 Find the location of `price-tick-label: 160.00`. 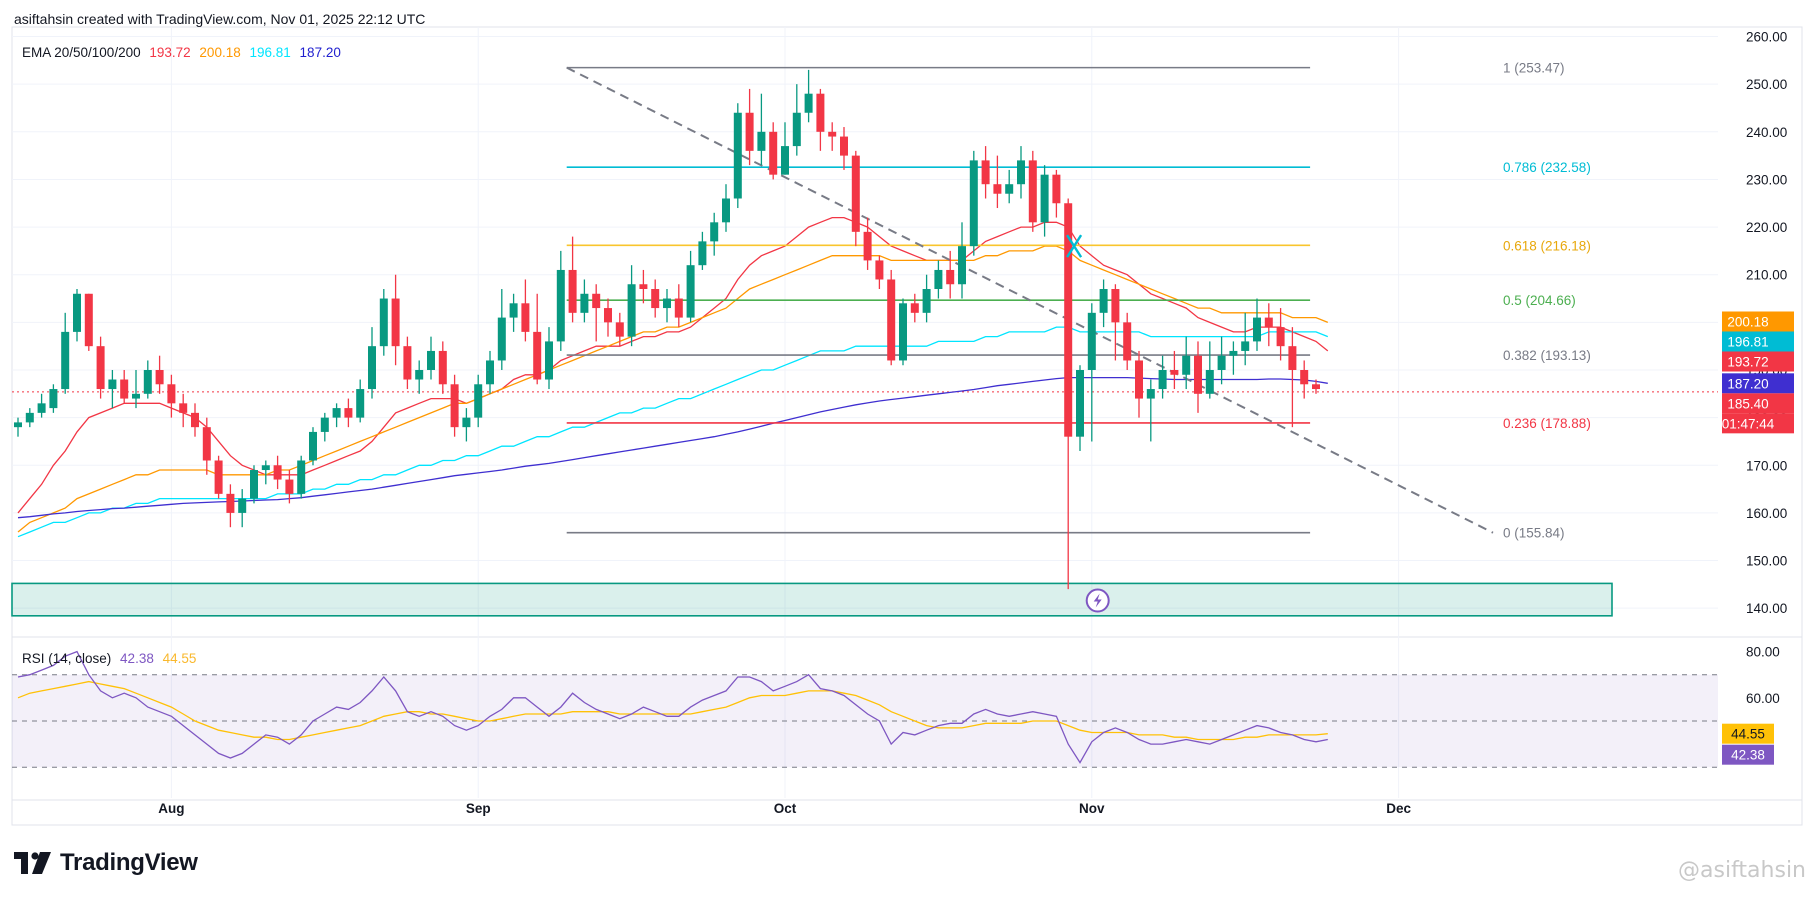

price-tick-label: 160.00 is located at coordinates (1766, 513).